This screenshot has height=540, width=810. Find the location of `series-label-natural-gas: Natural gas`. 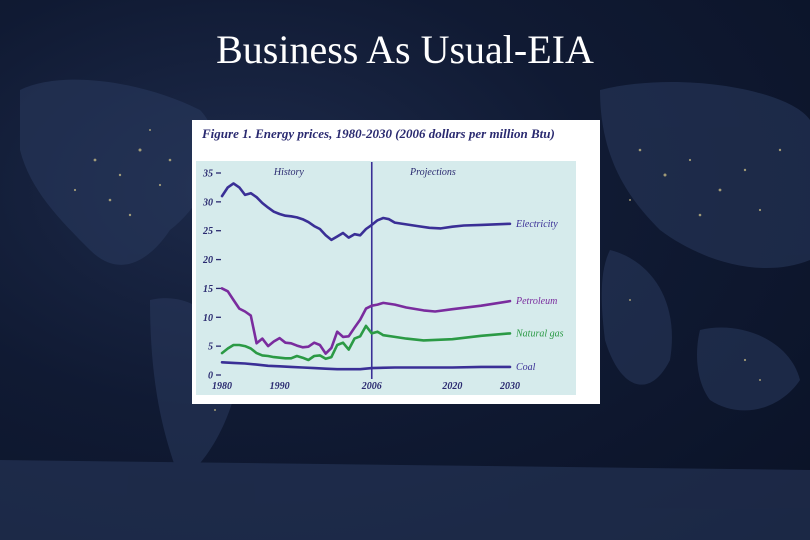

series-label-natural-gas: Natural gas is located at coordinates (539, 333).